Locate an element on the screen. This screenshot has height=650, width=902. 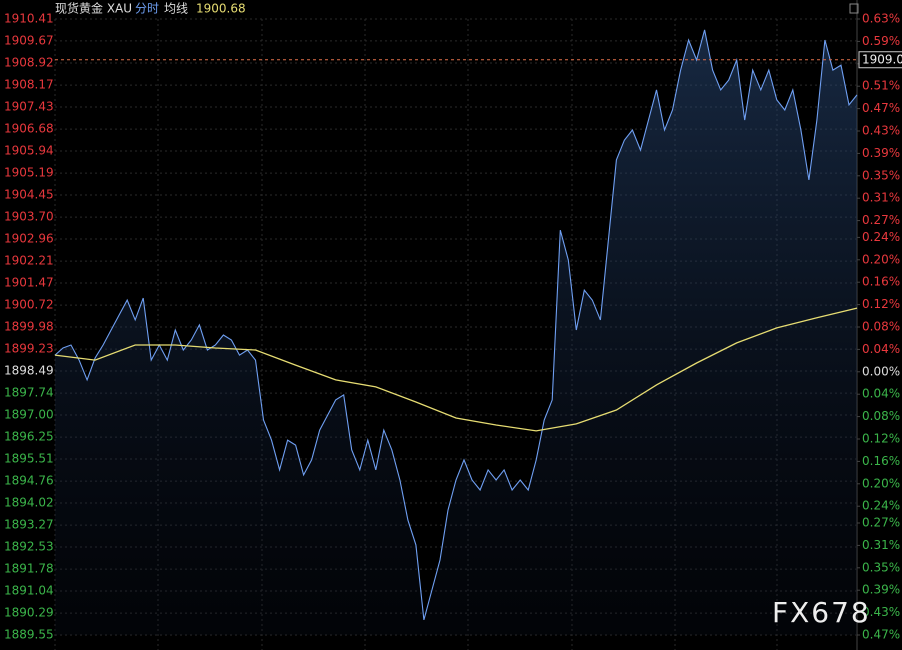
y-tick-label: 1893.27 is located at coordinates (29, 525).